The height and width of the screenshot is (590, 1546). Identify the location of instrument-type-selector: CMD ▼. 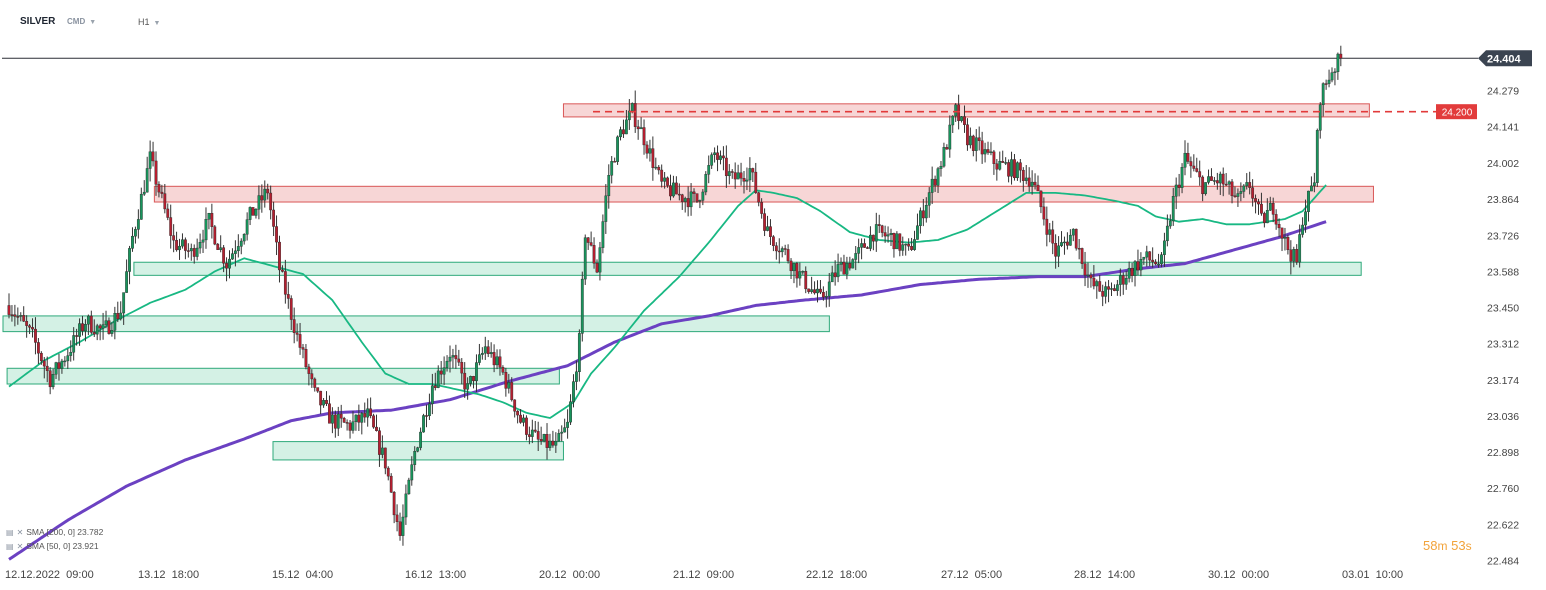
(81, 21).